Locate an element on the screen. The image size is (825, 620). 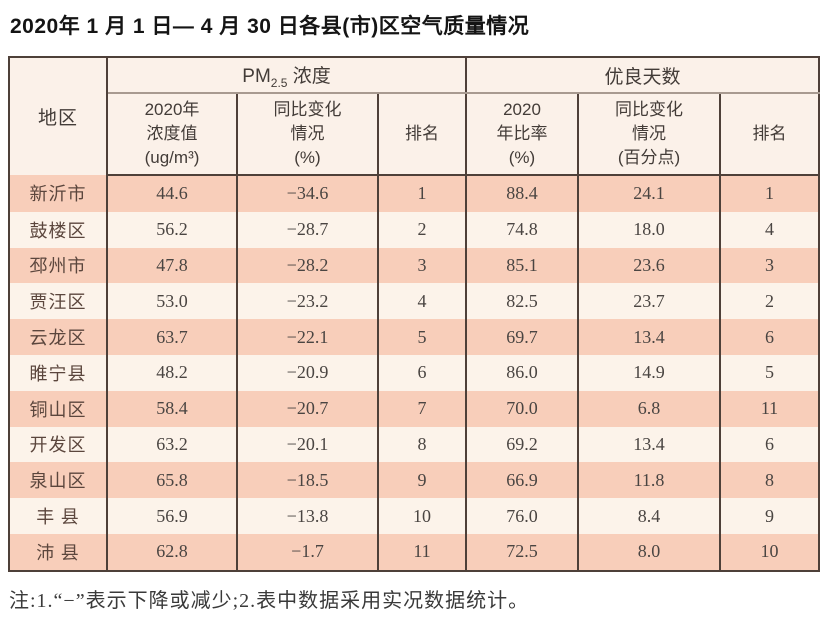
pm25-rank-cell: 1 is located at coordinates (422, 193).